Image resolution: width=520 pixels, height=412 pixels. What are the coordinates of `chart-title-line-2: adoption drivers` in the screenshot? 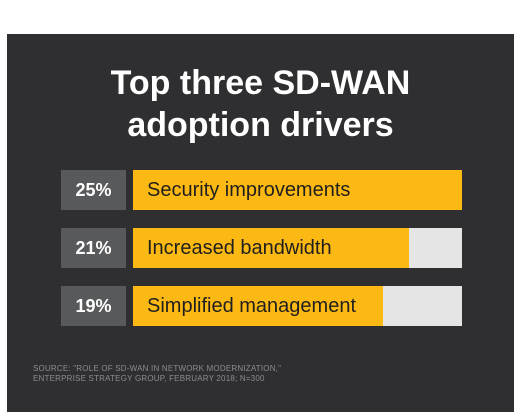 It's located at (260, 125).